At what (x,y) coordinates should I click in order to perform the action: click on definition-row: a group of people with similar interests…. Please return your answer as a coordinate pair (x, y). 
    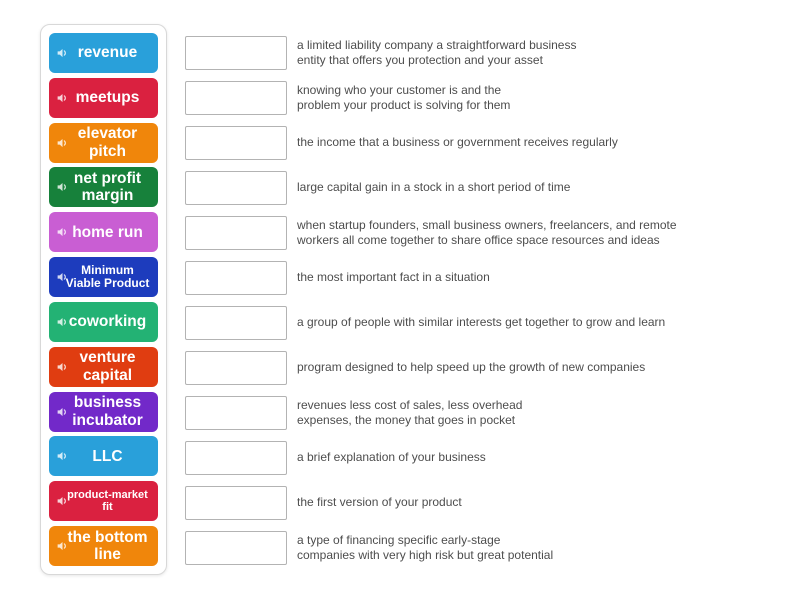
    Looking at the image, I should click on (543, 322).